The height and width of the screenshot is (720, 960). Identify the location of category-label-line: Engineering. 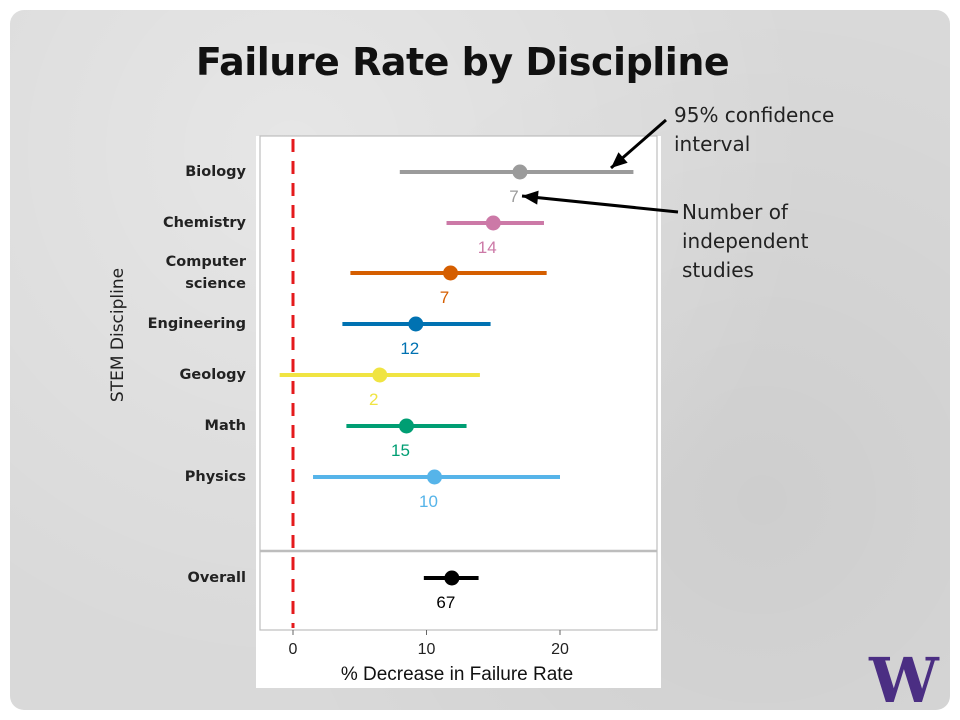
(196, 324).